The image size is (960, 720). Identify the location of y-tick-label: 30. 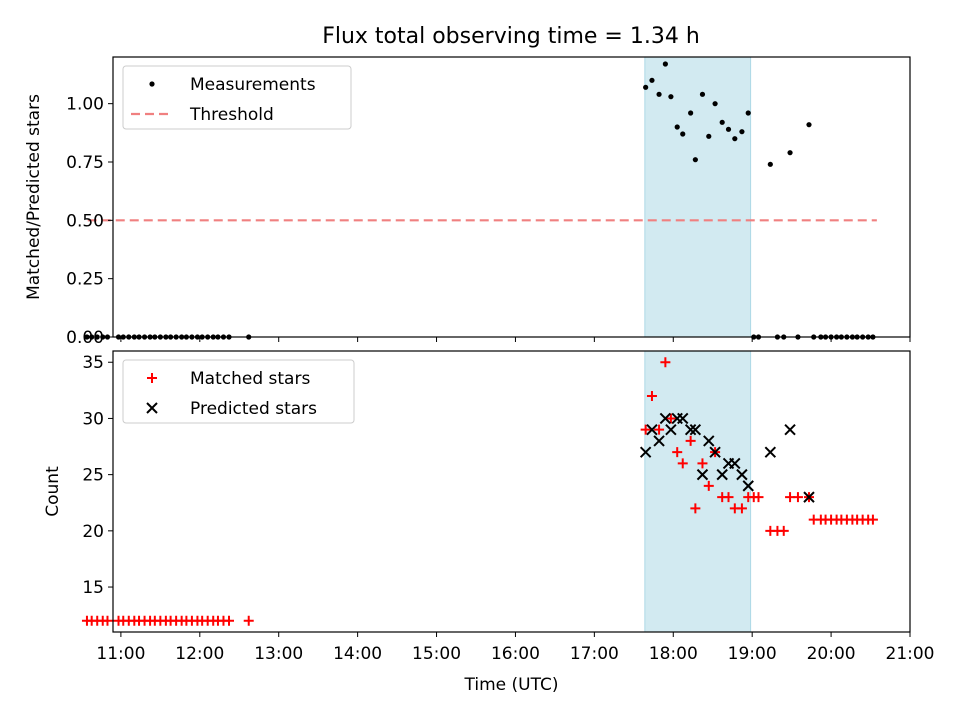
(93, 419).